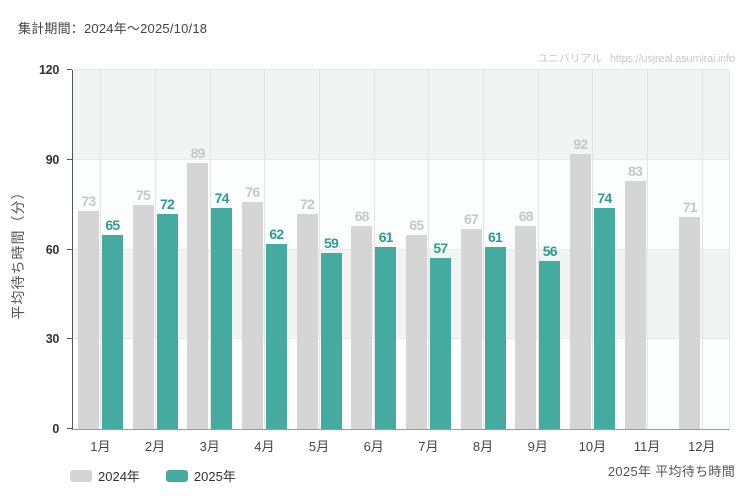 The height and width of the screenshot is (500, 750). I want to click on x-axis-label-2月: 2月, so click(155, 446).